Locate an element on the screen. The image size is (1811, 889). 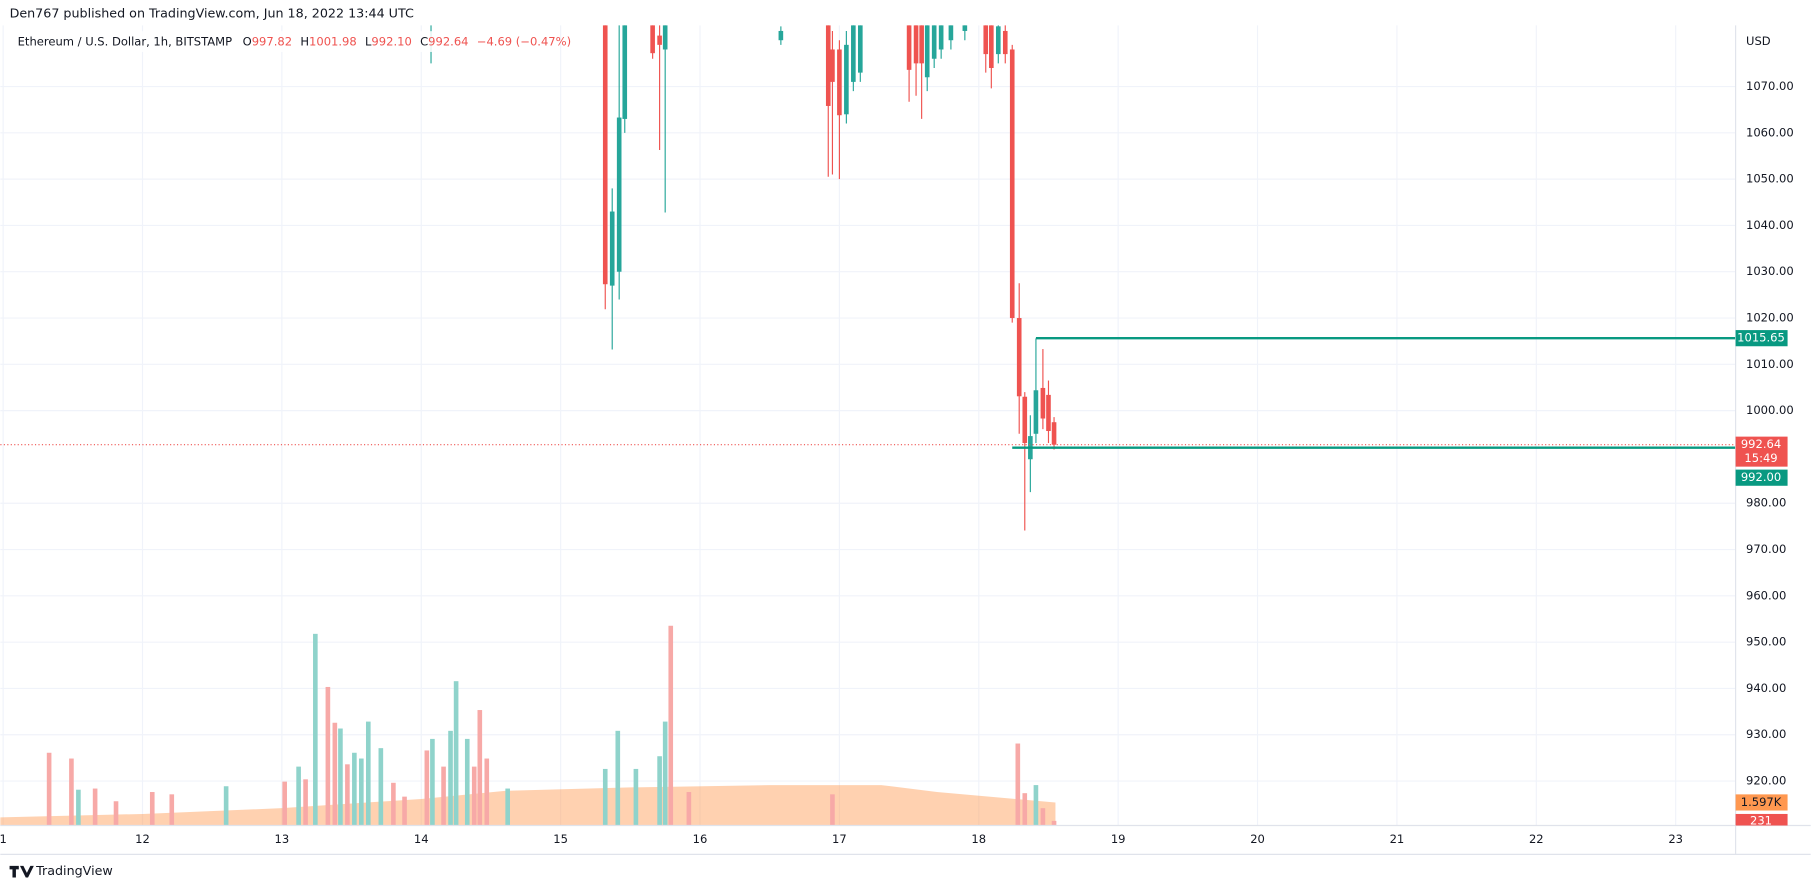
x-tick-label: 18 is located at coordinates (978, 839).